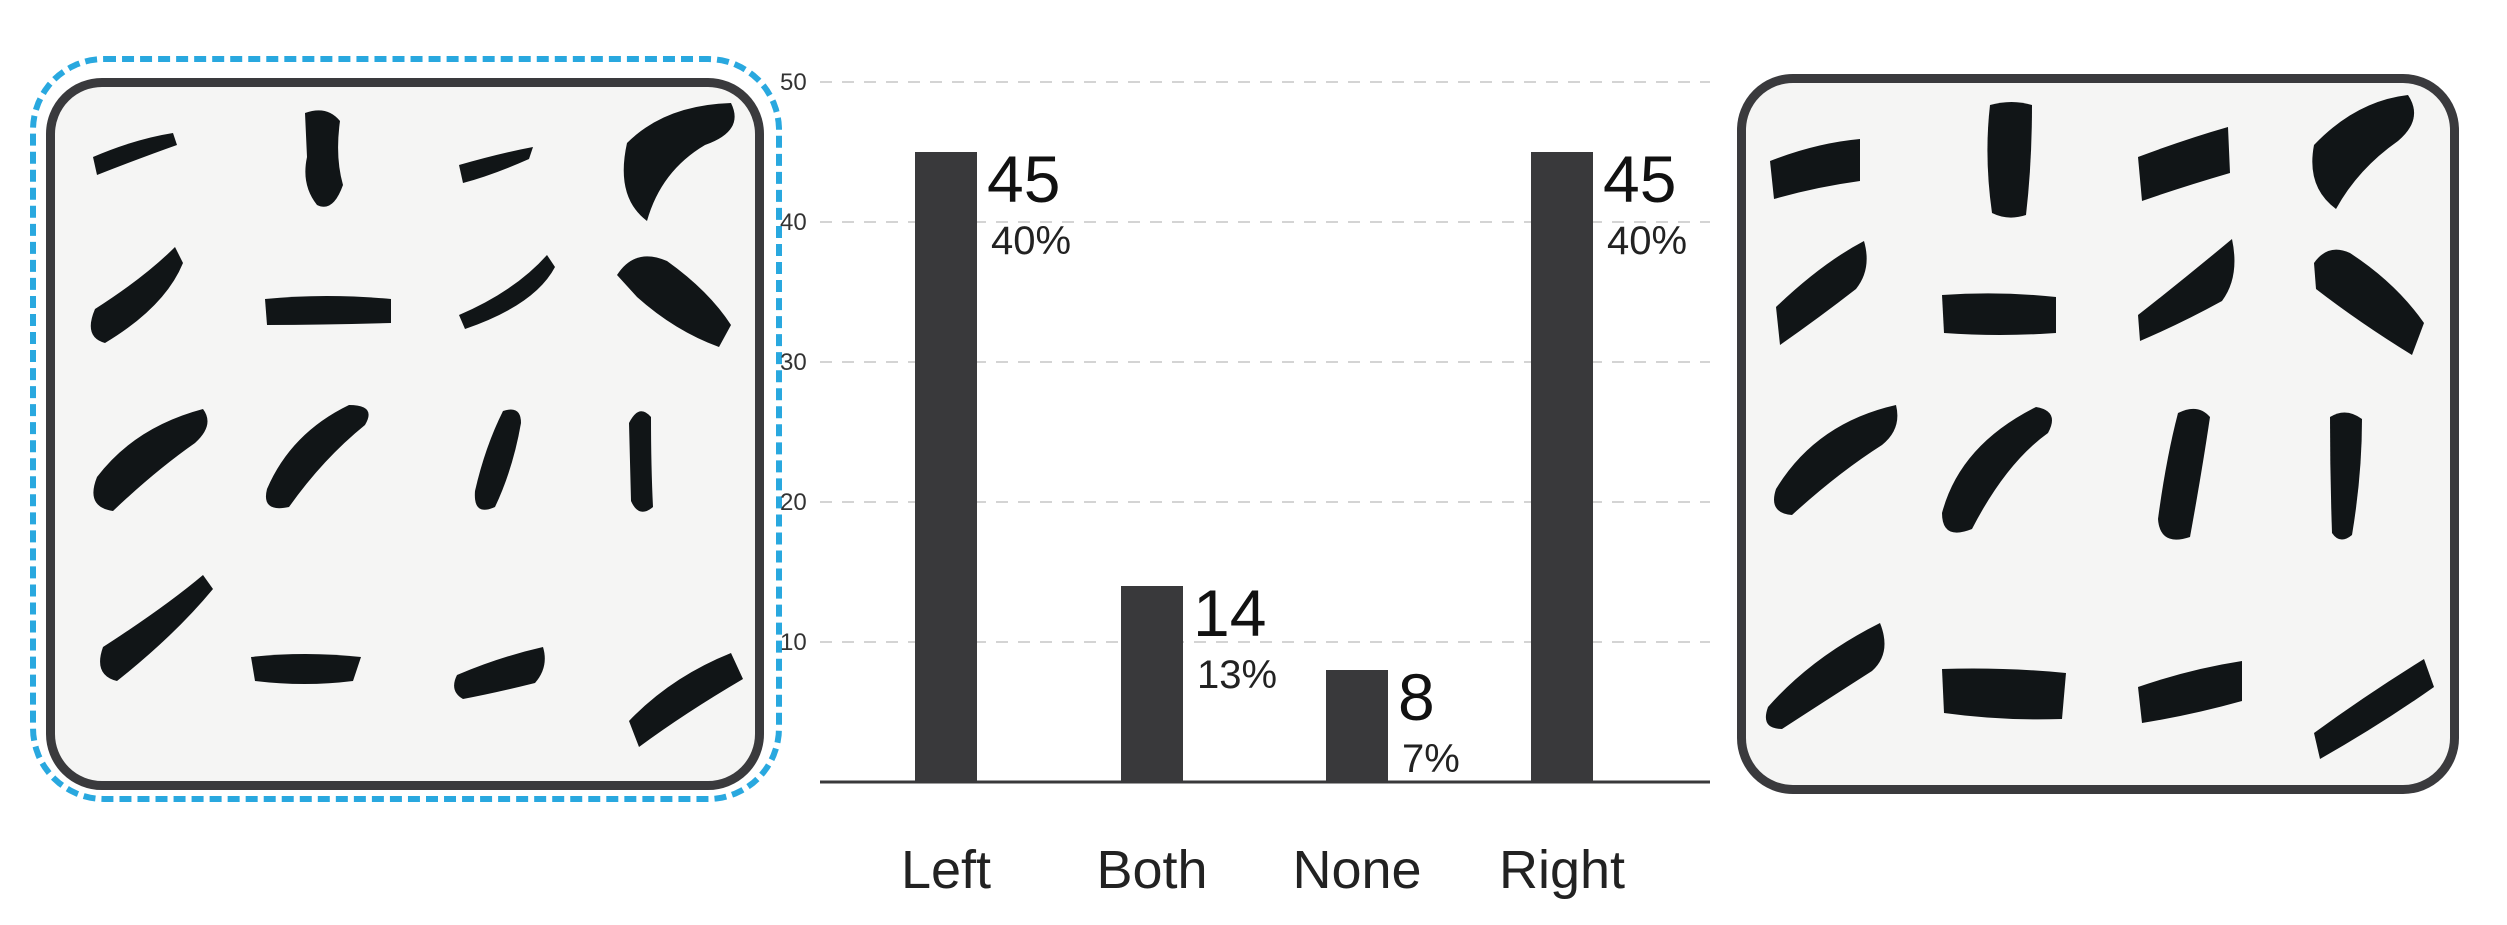 The image size is (2507, 925). I want to click on y-axis-ticks: 10 20 30 40 50, so click(793, 362).